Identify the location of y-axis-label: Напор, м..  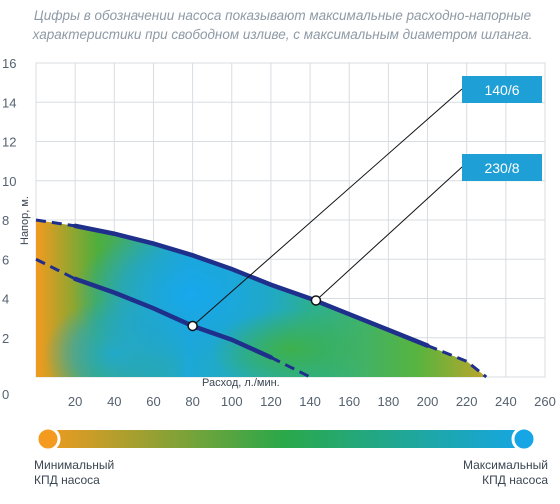
(25, 220).